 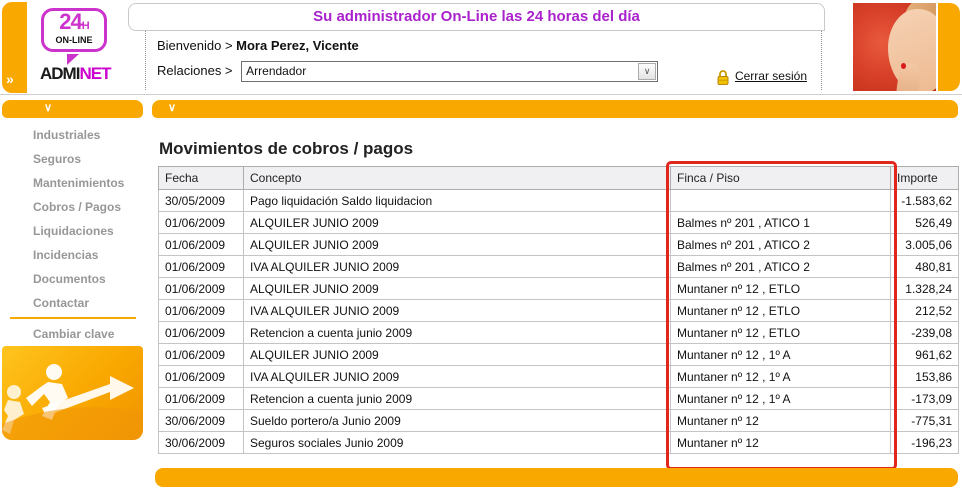 I want to click on main-collapse-bar: ∨, so click(x=555, y=109).